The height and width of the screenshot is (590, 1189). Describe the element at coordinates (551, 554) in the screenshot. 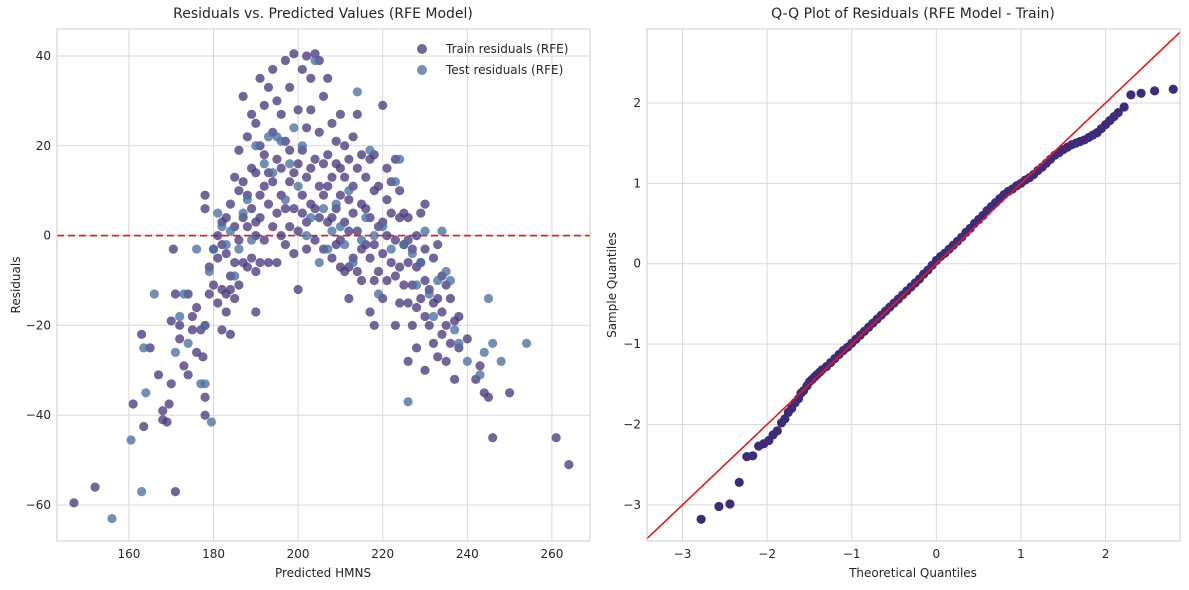

I see `x-tick-label: 260` at that location.